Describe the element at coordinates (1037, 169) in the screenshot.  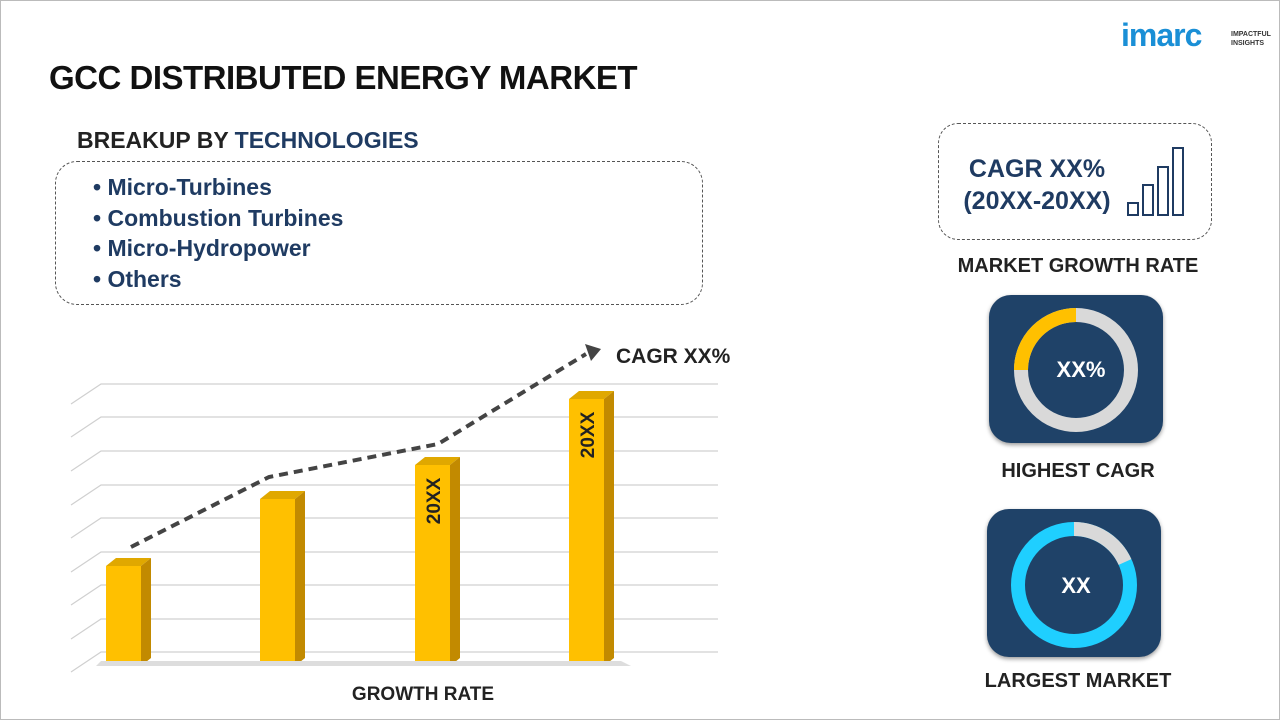
I see `growth-rate-value: CAGR XX%` at that location.